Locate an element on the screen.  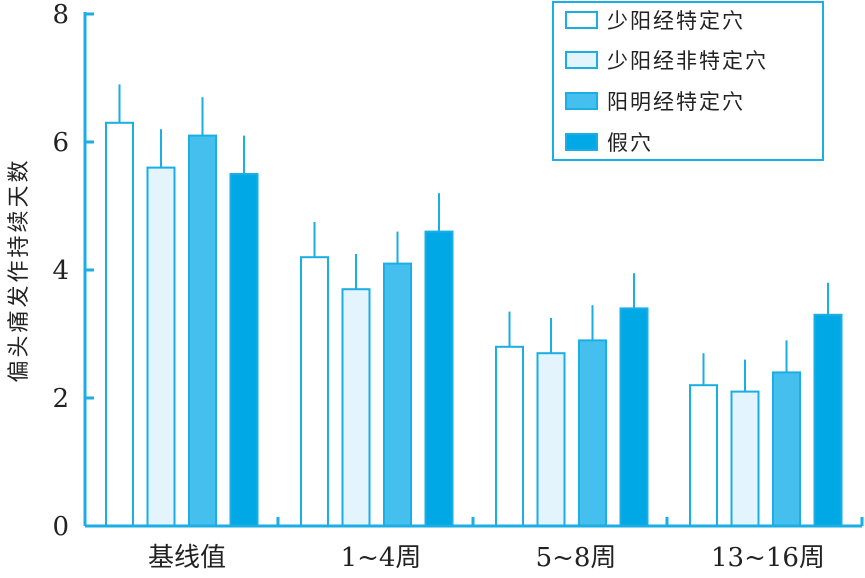
x-category-label: 1~4周 is located at coordinates (381, 558).